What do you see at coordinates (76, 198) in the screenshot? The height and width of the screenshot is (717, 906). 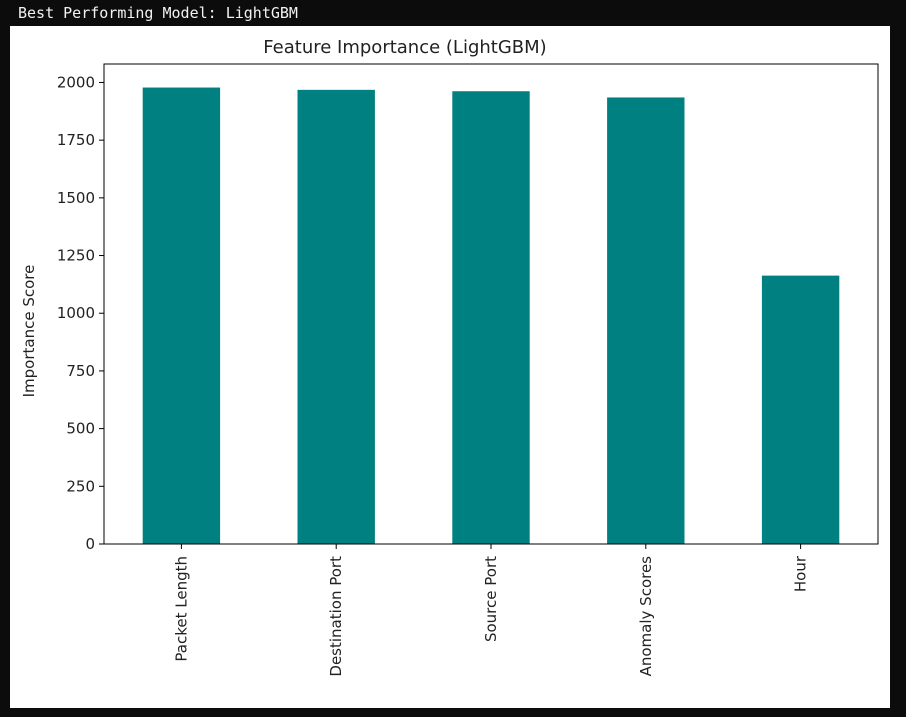 I see `y-tick-label: 1500` at bounding box center [76, 198].